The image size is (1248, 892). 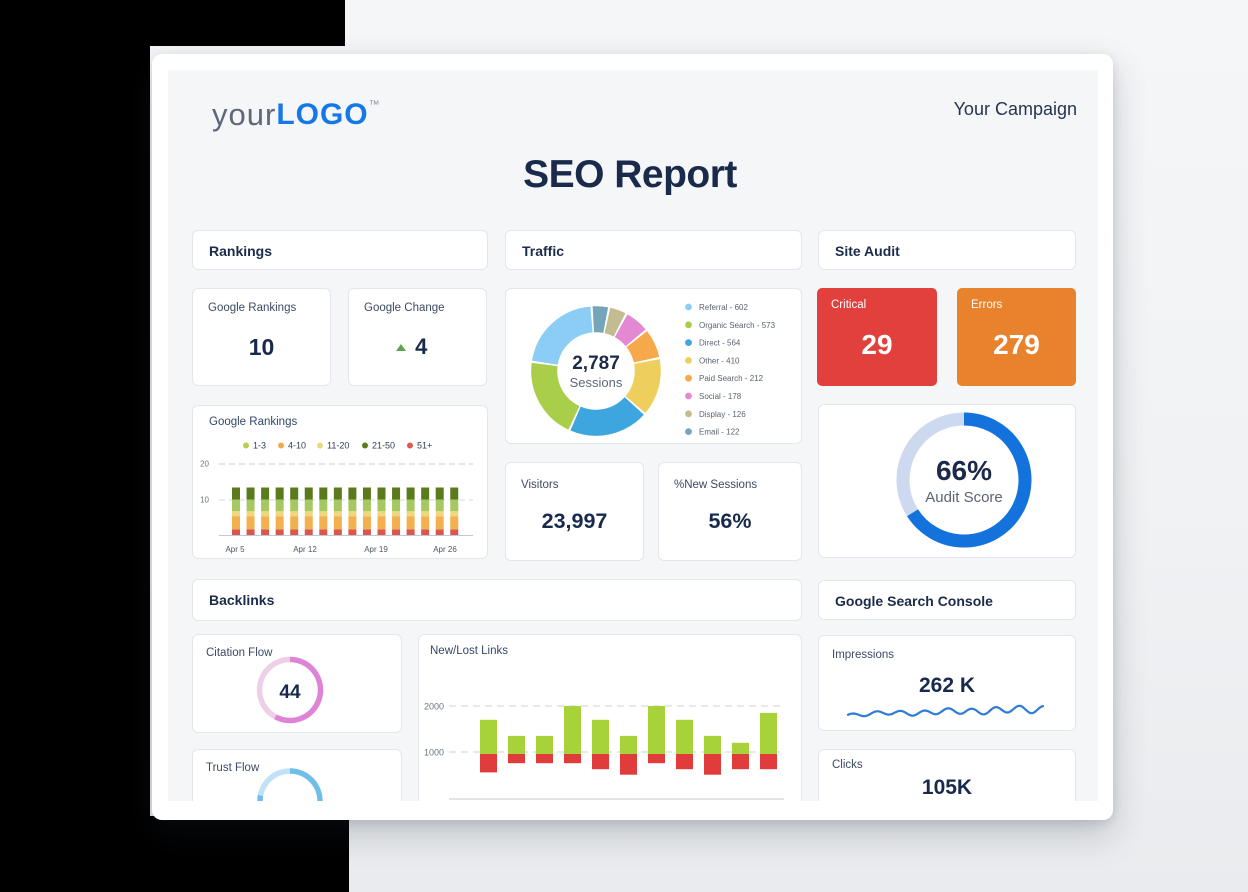 What do you see at coordinates (204, 500) in the screenshot?
I see `svg-text: 10` at bounding box center [204, 500].